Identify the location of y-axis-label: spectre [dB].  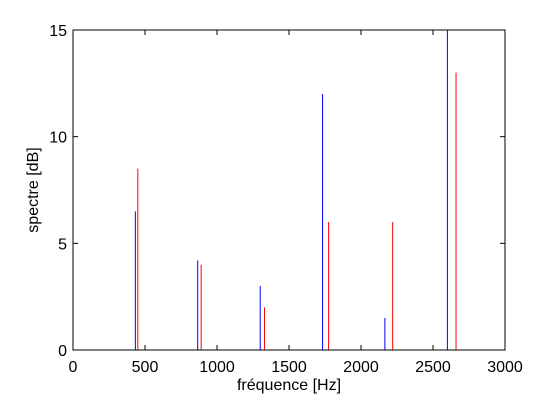
(33, 189).